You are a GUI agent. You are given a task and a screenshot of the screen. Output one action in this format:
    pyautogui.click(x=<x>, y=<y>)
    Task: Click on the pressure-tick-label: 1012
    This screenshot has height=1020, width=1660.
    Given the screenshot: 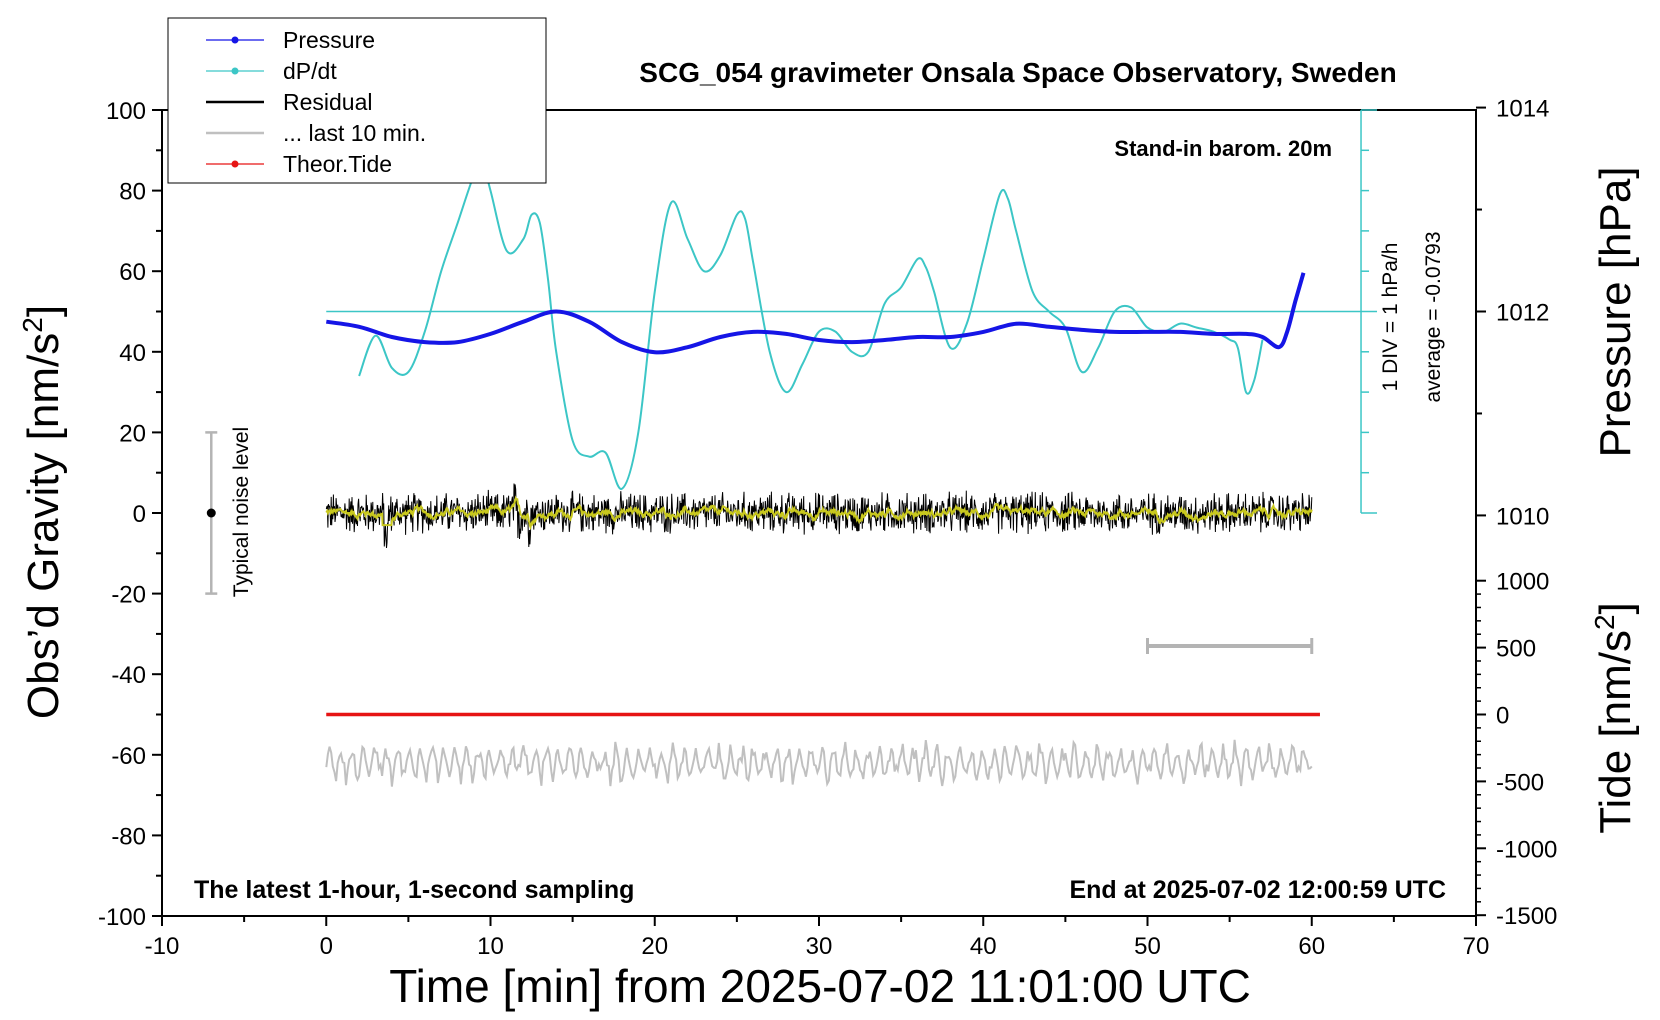 What is the action you would take?
    pyautogui.click(x=1522, y=313)
    